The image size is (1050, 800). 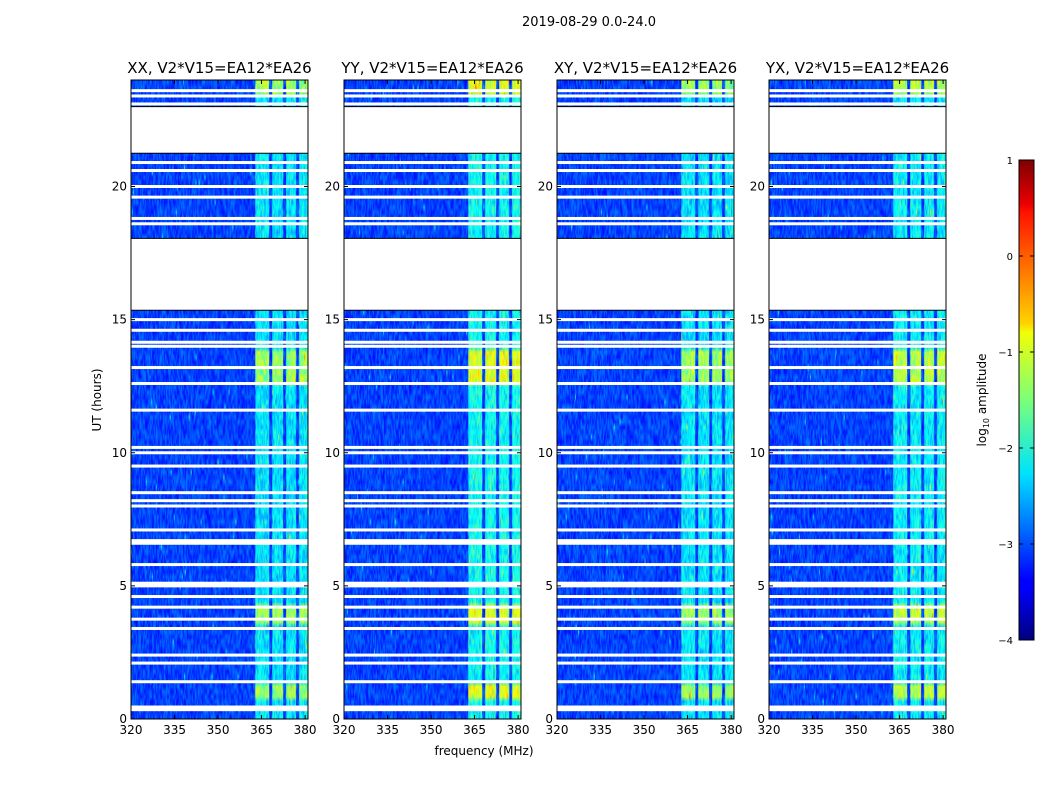 What do you see at coordinates (857, 399) in the screenshot?
I see `spectrogram-image` at bounding box center [857, 399].